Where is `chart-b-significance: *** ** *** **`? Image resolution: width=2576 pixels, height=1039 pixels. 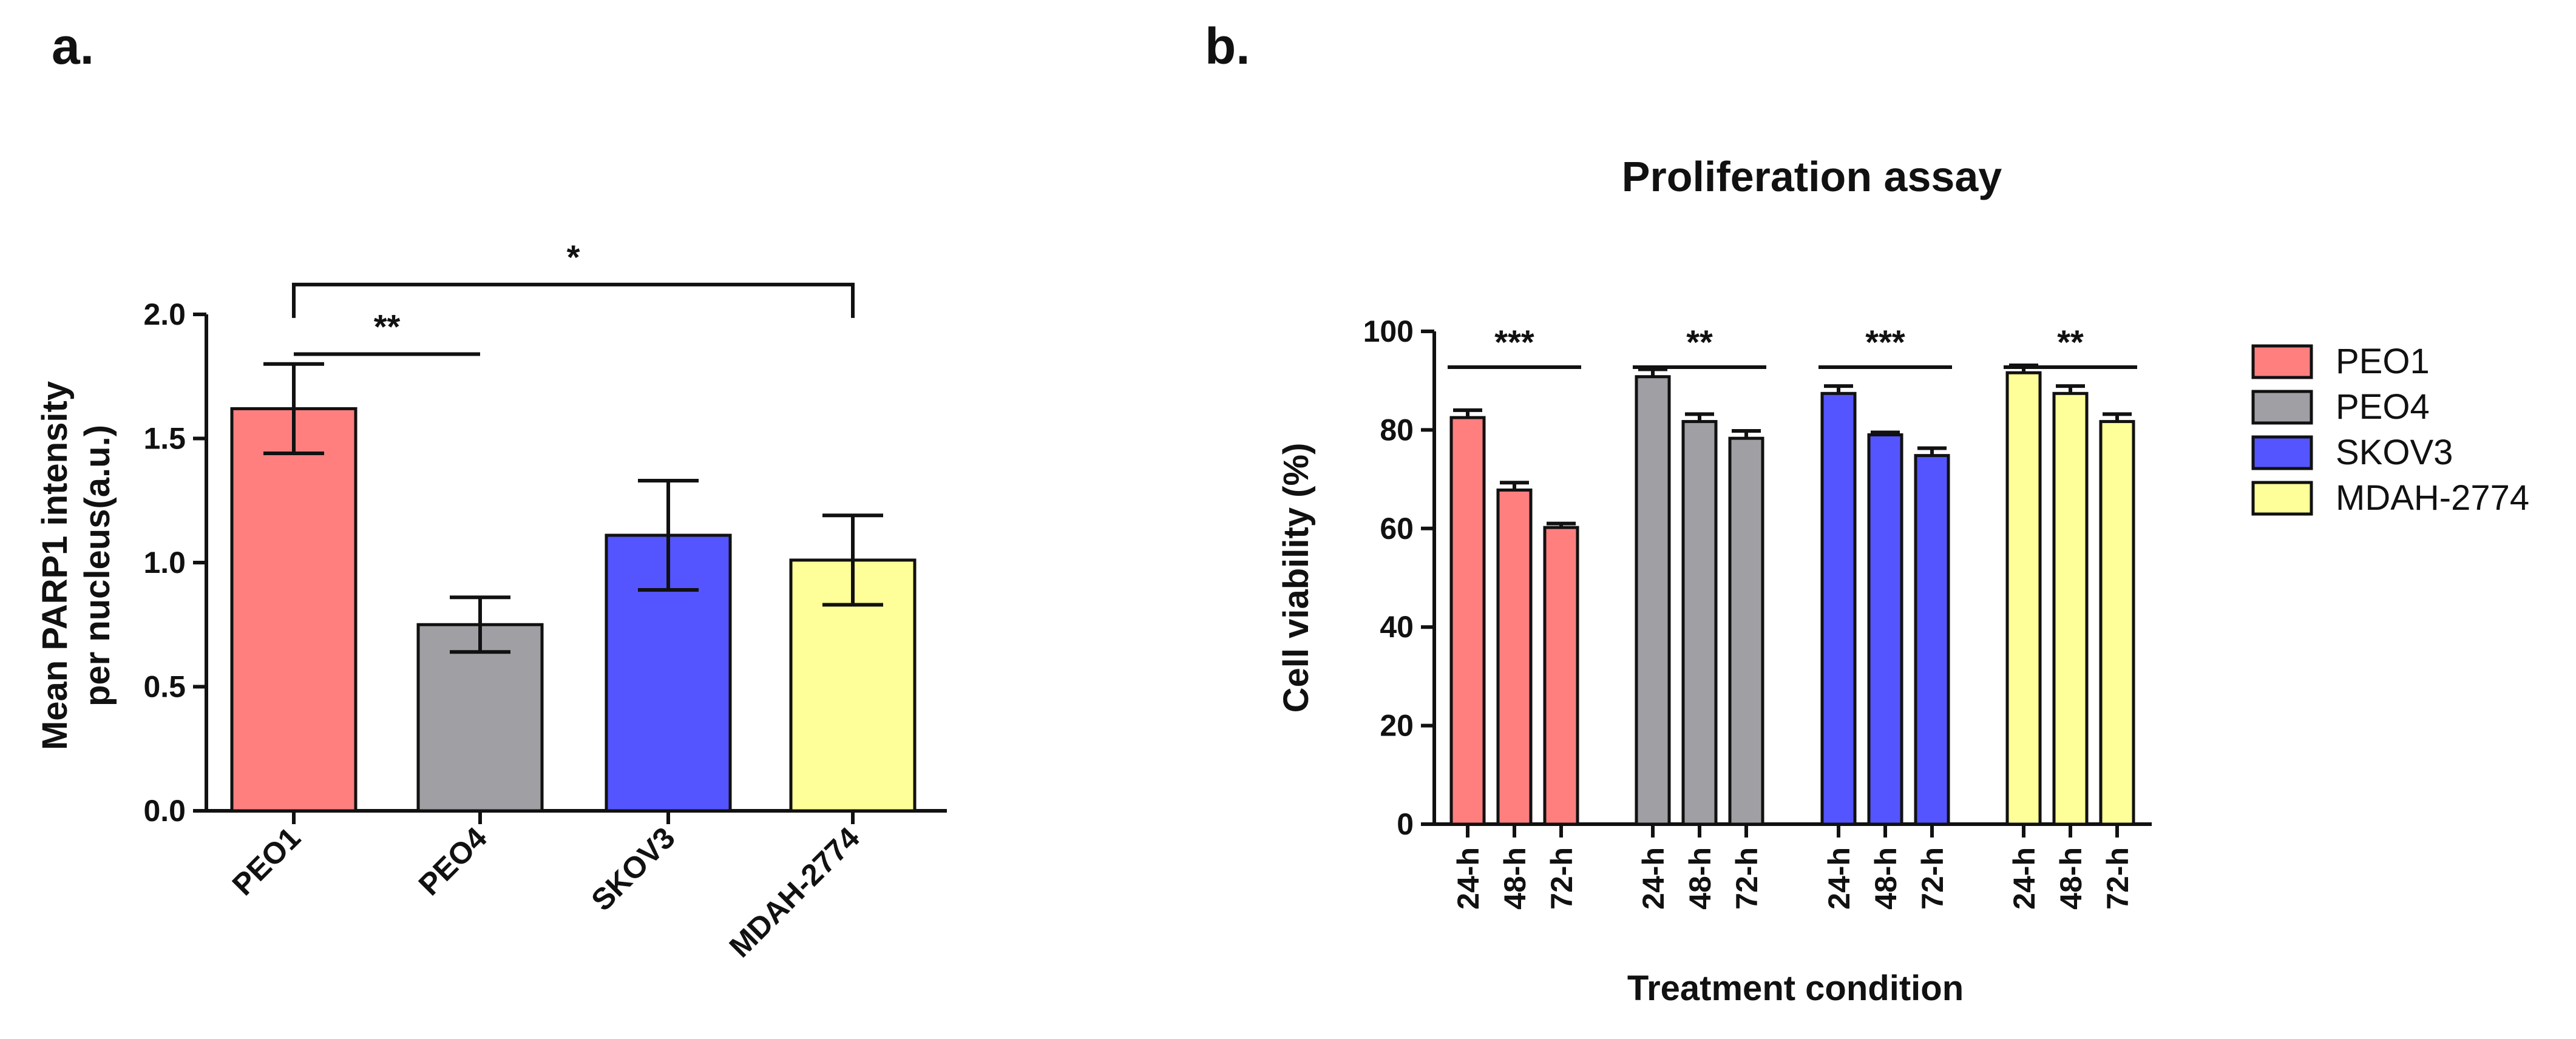 chart-b-significance: *** ** *** ** is located at coordinates (1792, 346).